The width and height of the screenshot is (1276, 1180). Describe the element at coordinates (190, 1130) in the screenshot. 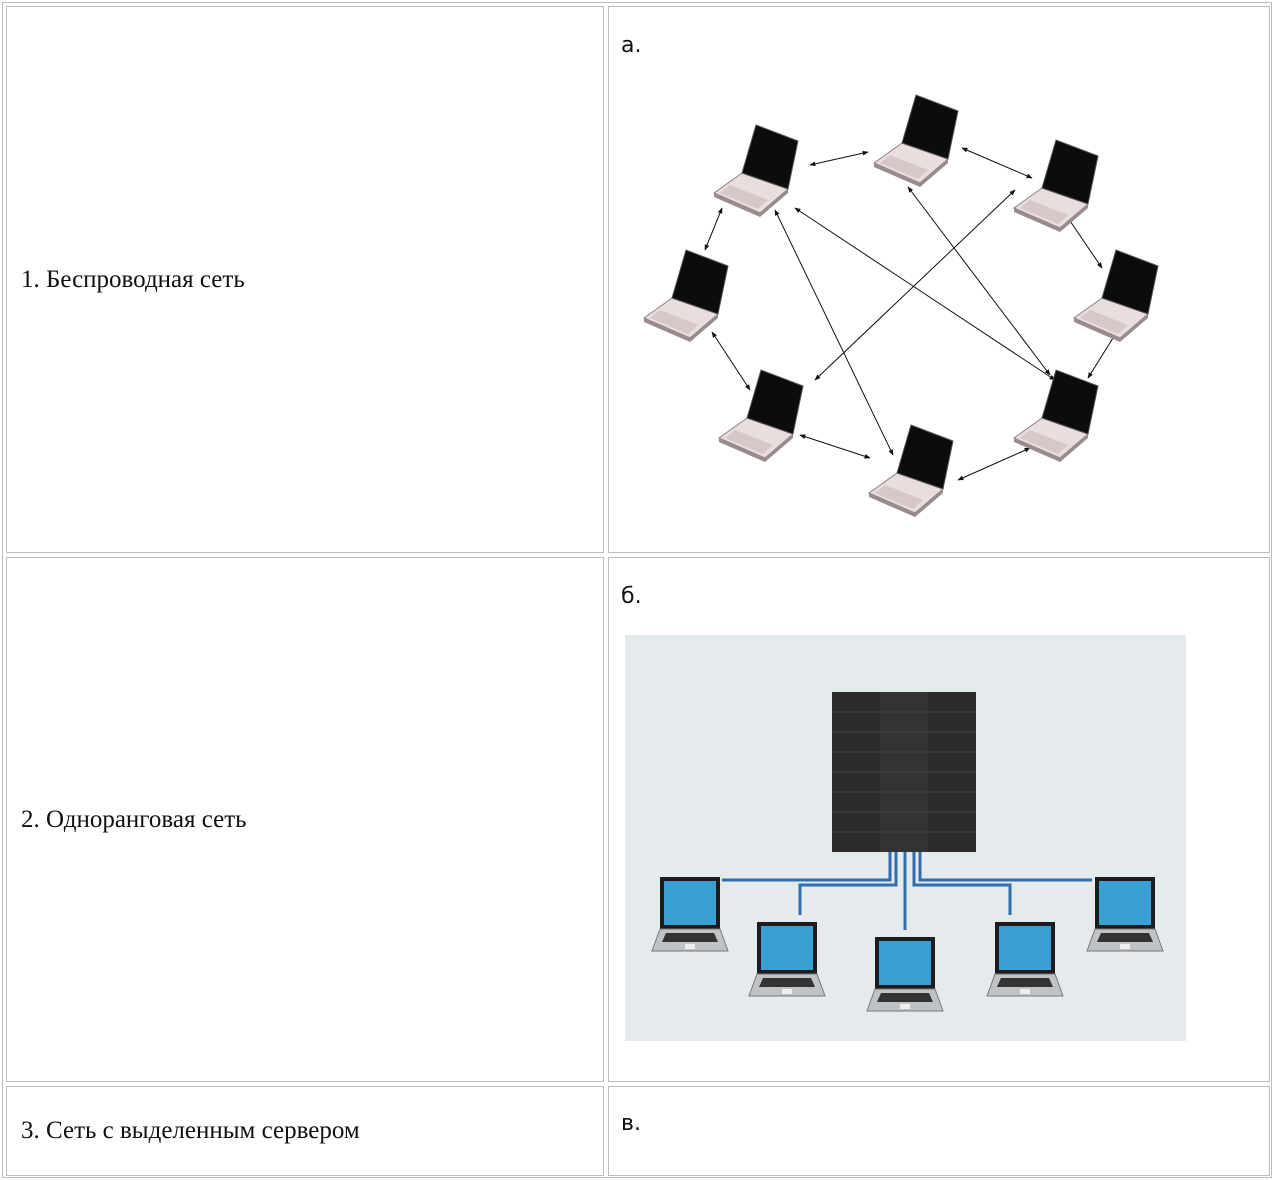

I see `cell-text: 3. Сеть с выделенным сервером` at that location.